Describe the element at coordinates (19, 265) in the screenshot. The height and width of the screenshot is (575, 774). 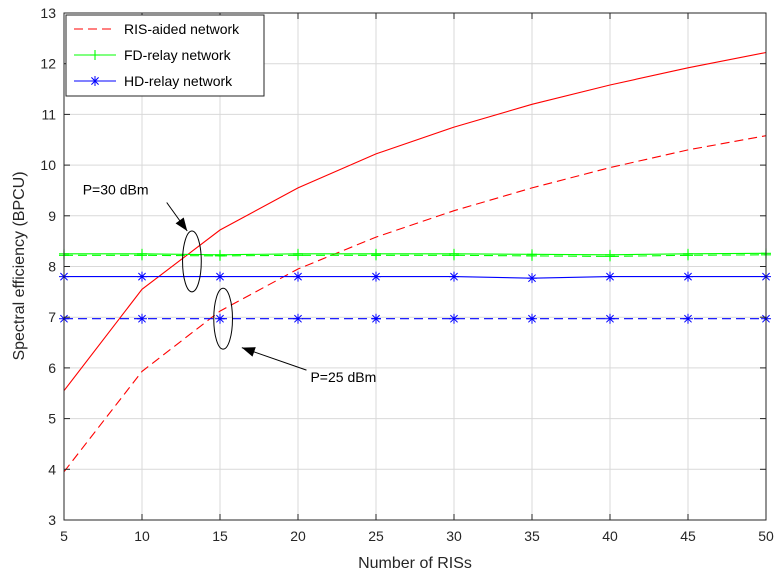
I see `y-axis-label: Spectral efficiency (BPCU)` at that location.